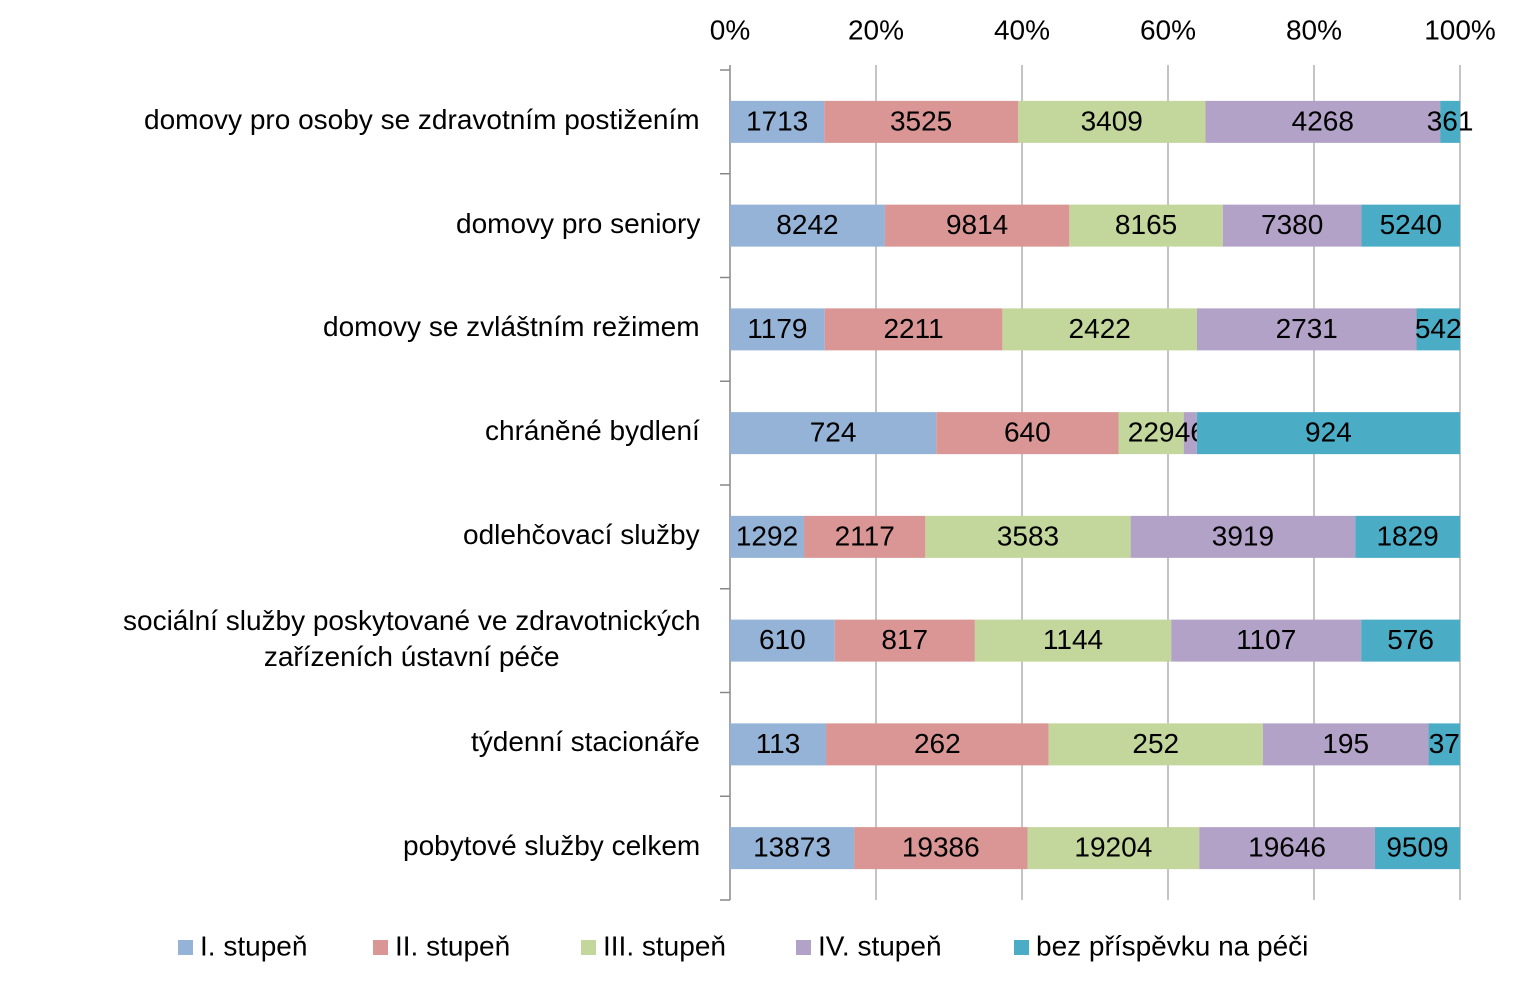  I want to click on category-label: chráněné bydlení, so click(592, 431).